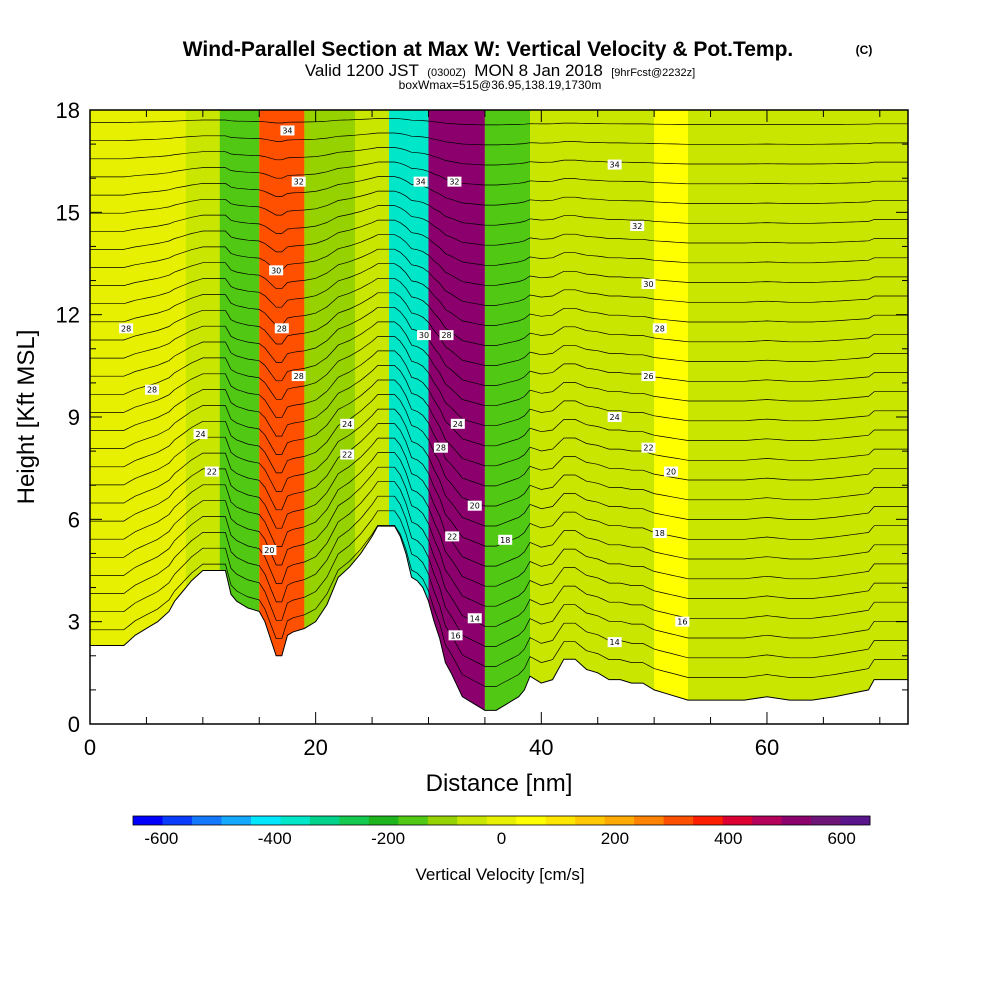 The width and height of the screenshot is (1000, 1000). Describe the element at coordinates (767, 747) in the screenshot. I see `x-tick-label: 60` at that location.